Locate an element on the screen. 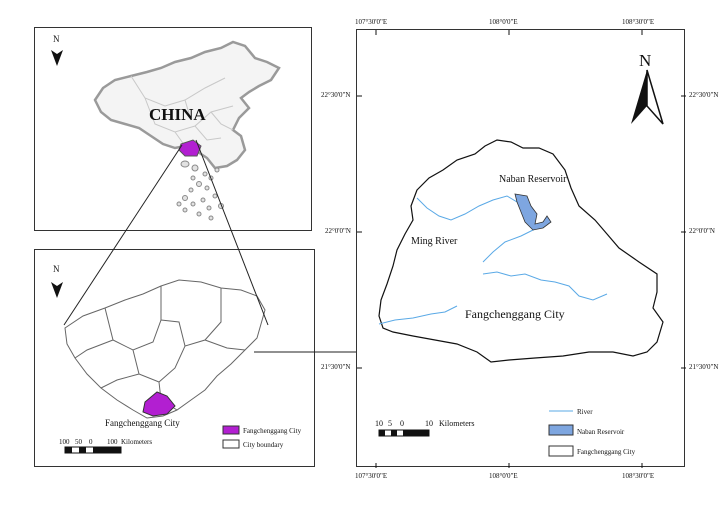  svg-text: 5 is located at coordinates (390, 423).